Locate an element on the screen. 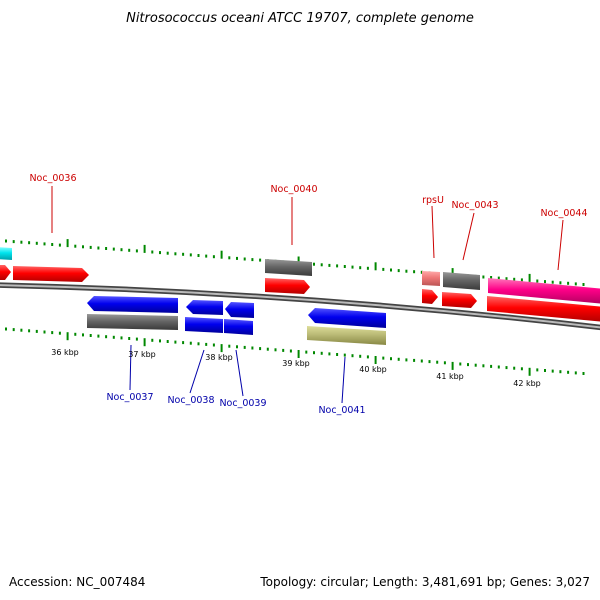 The height and width of the screenshot is (600, 600). feature-cds-rpsu is located at coordinates (430, 296).